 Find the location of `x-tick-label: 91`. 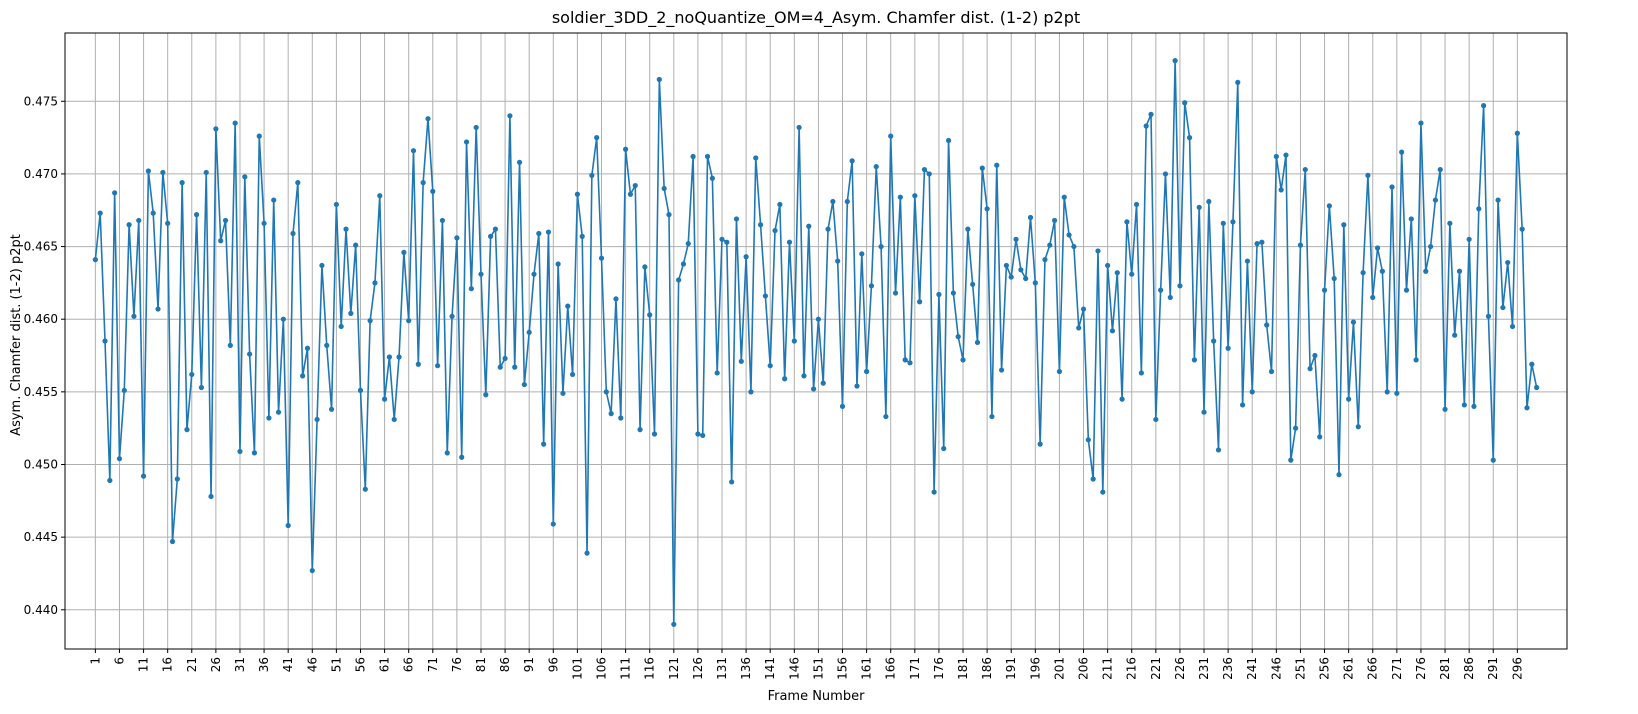

x-tick-label: 91 is located at coordinates (529, 664).